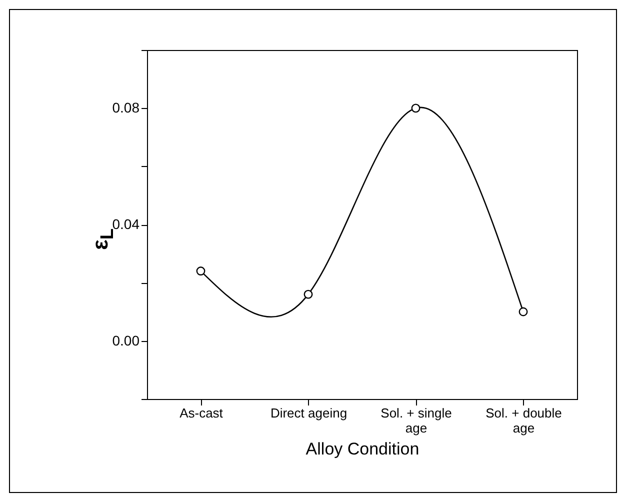 The width and height of the screenshot is (626, 502). Describe the element at coordinates (309, 413) in the screenshot. I see `x-tick-label: Direct ageing` at that location.